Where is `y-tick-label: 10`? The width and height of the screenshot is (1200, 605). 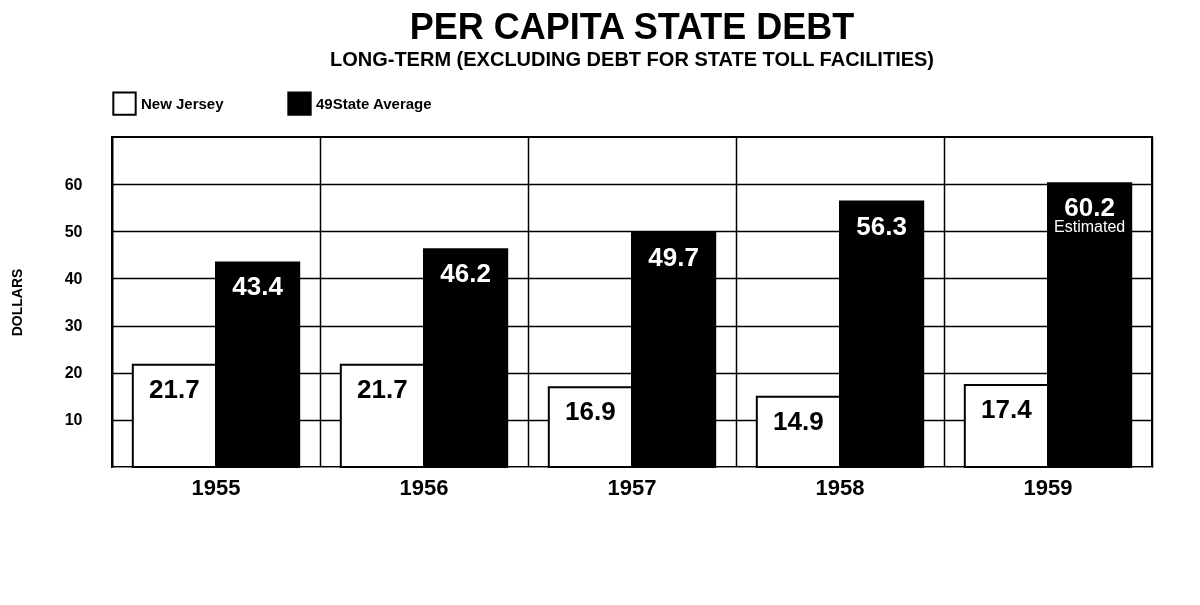 y-tick-label: 10 is located at coordinates (73, 420).